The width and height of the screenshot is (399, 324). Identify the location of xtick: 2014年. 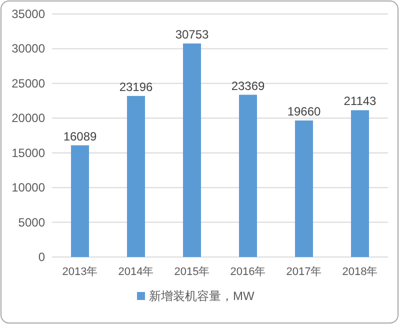
(136, 272).